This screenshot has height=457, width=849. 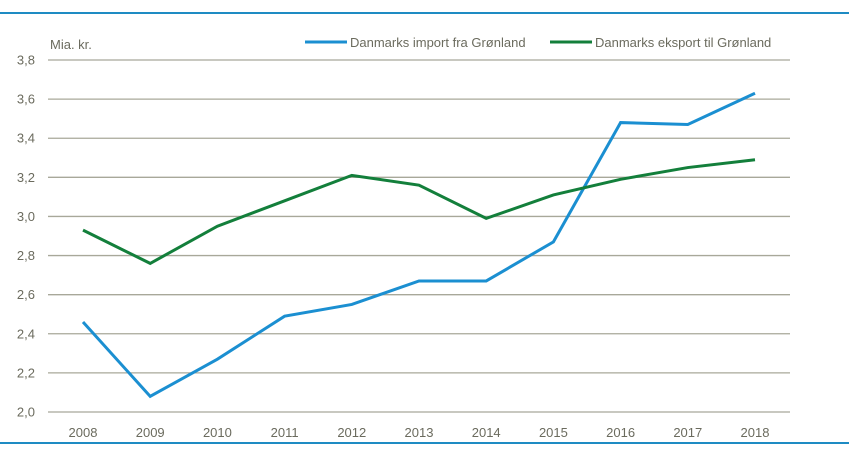 I want to click on x-tick-label: 2011, so click(x=285, y=432).